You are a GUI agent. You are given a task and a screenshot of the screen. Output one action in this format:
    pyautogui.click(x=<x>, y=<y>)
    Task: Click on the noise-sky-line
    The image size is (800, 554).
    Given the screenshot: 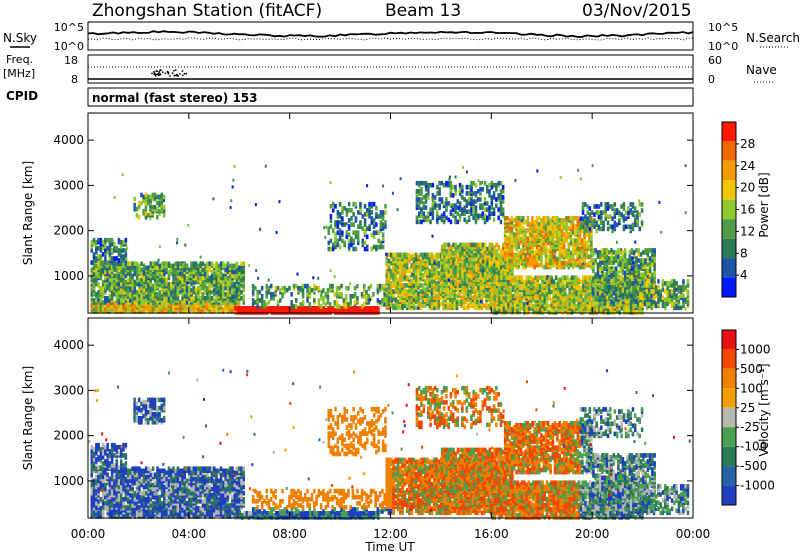 What is the action you would take?
    pyautogui.click(x=390, y=34)
    